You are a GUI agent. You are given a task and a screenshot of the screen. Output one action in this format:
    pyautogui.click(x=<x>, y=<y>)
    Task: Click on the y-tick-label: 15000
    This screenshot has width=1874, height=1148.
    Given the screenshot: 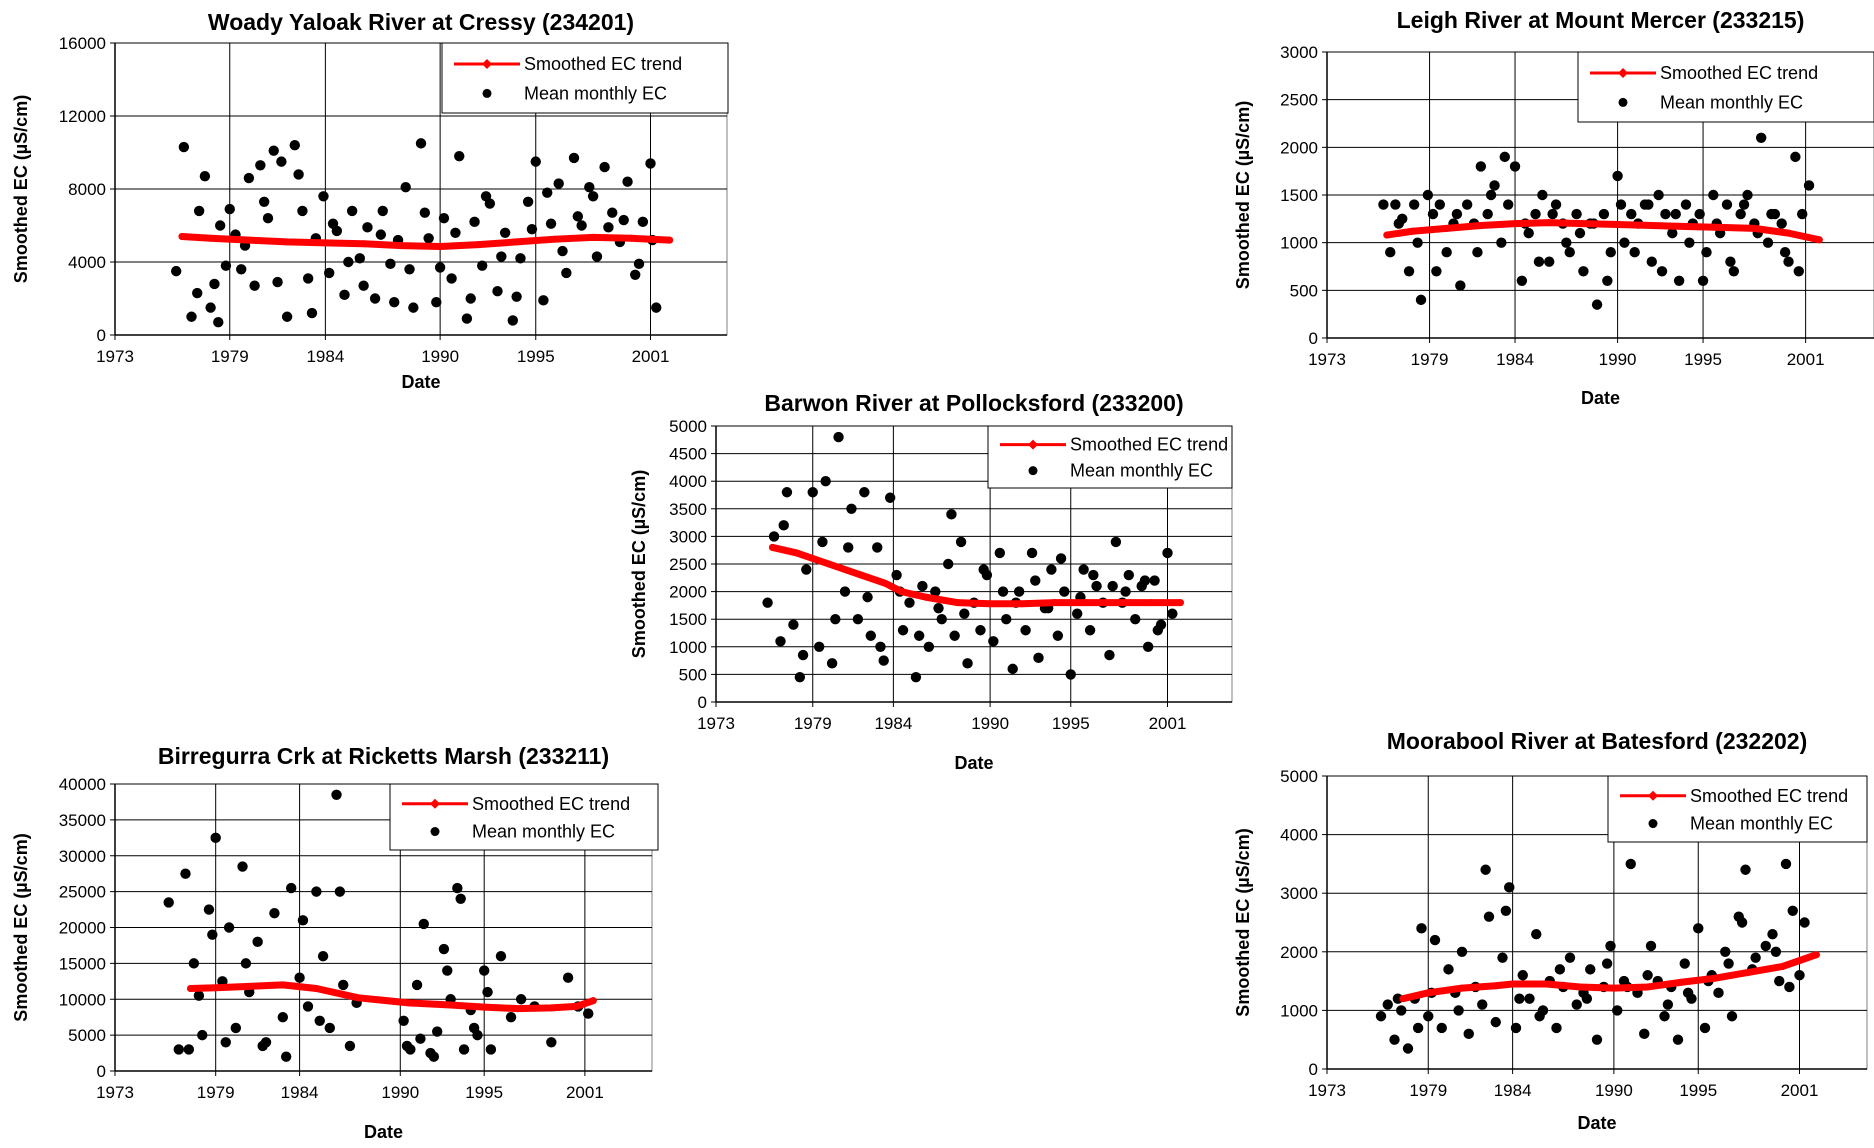 What is the action you would take?
    pyautogui.click(x=82, y=963)
    